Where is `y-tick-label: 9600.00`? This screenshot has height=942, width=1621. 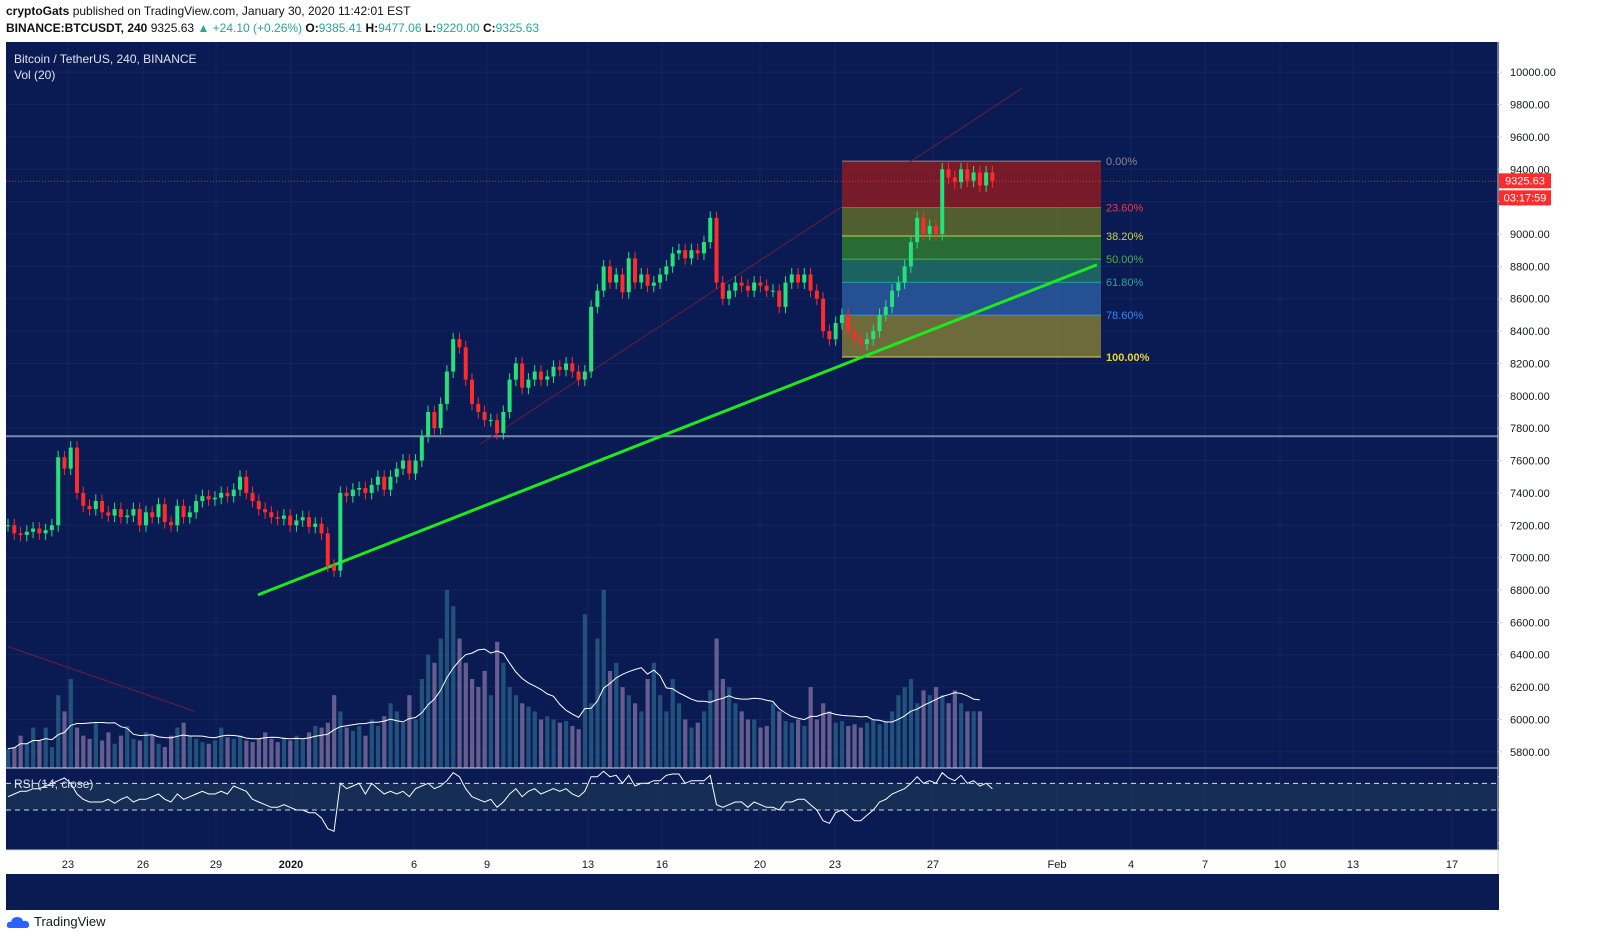
y-tick-label: 9600.00 is located at coordinates (1530, 138).